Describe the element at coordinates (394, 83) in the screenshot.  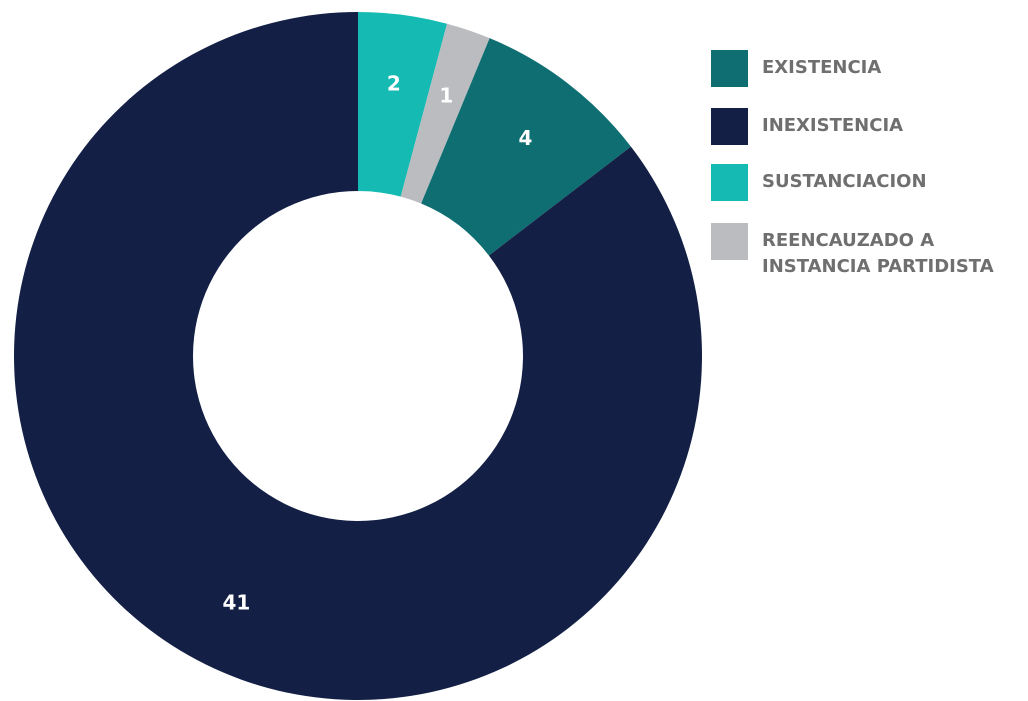
I see `slice-value-label: 2` at that location.